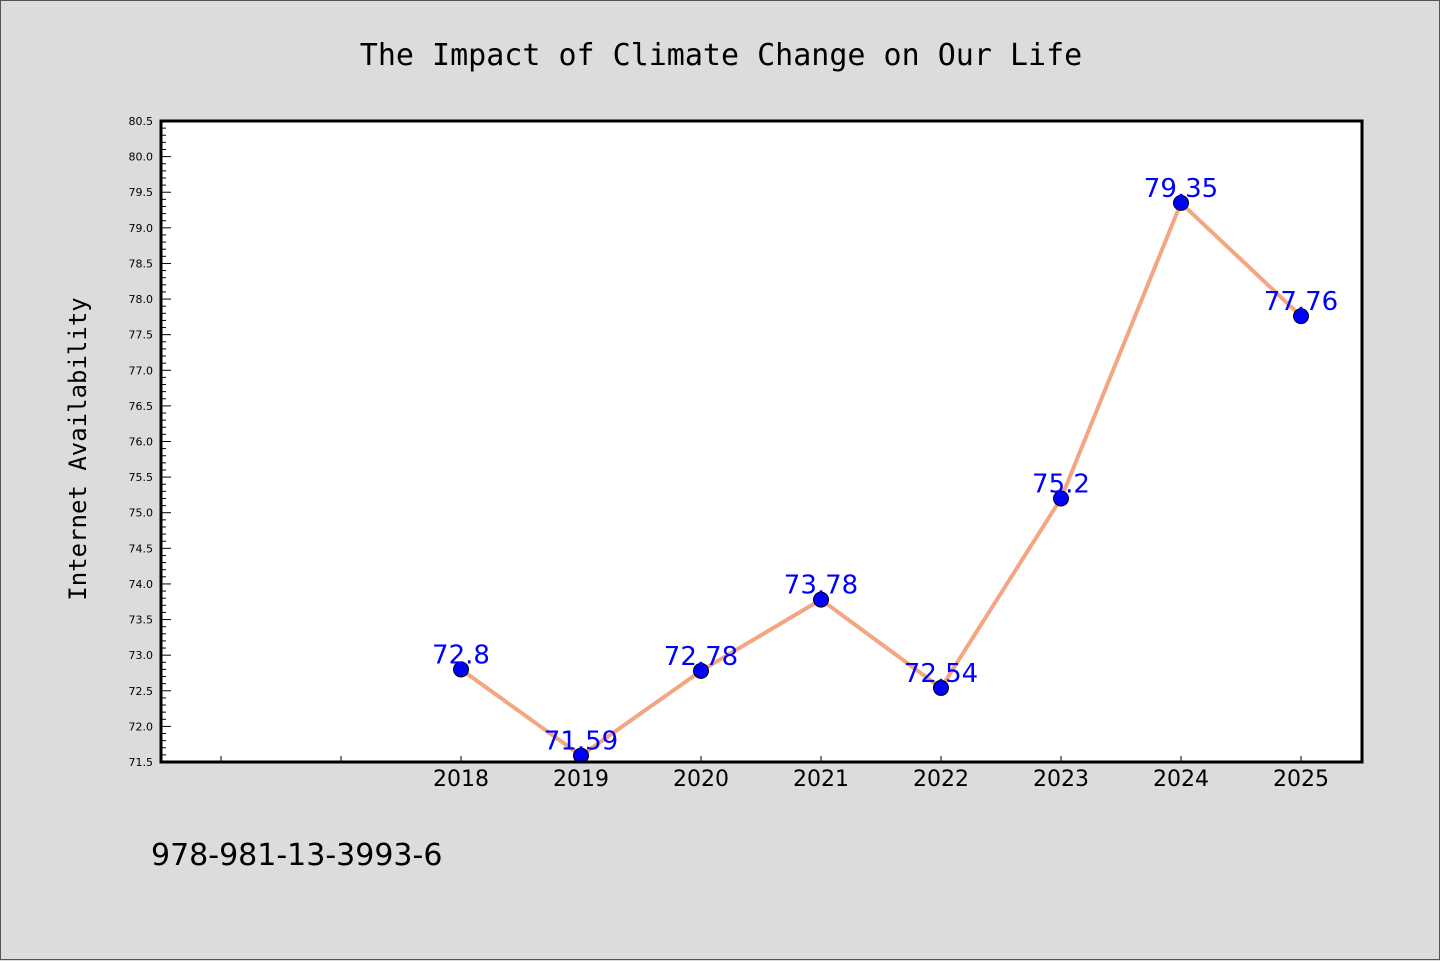 The height and width of the screenshot is (961, 1440). Describe the element at coordinates (1181, 779) in the screenshot. I see `x-tick-label: 2024` at that location.